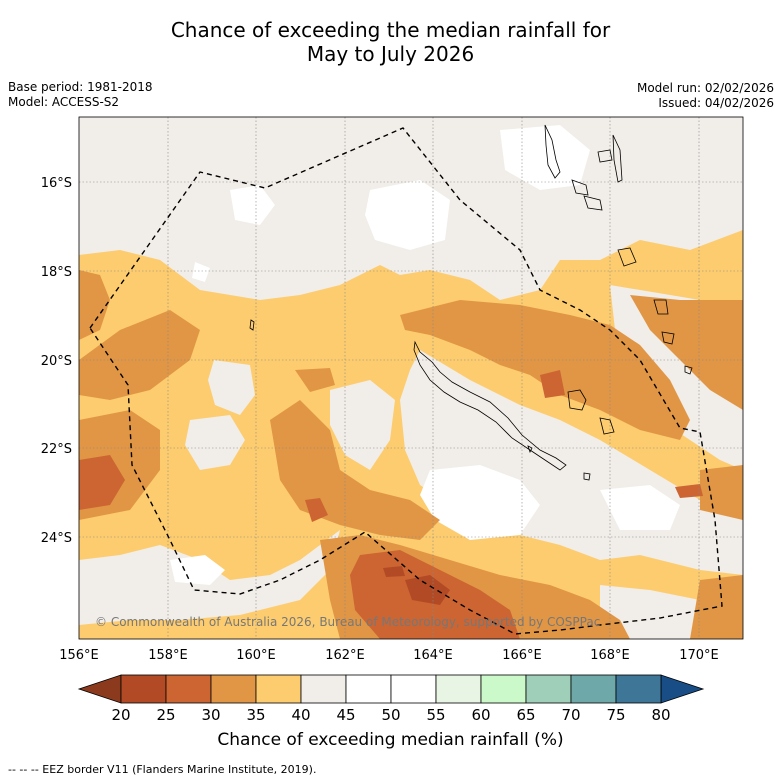  Describe the element at coordinates (705, 88) in the screenshot. I see `model-run: Model run: 02/02/2026` at that location.